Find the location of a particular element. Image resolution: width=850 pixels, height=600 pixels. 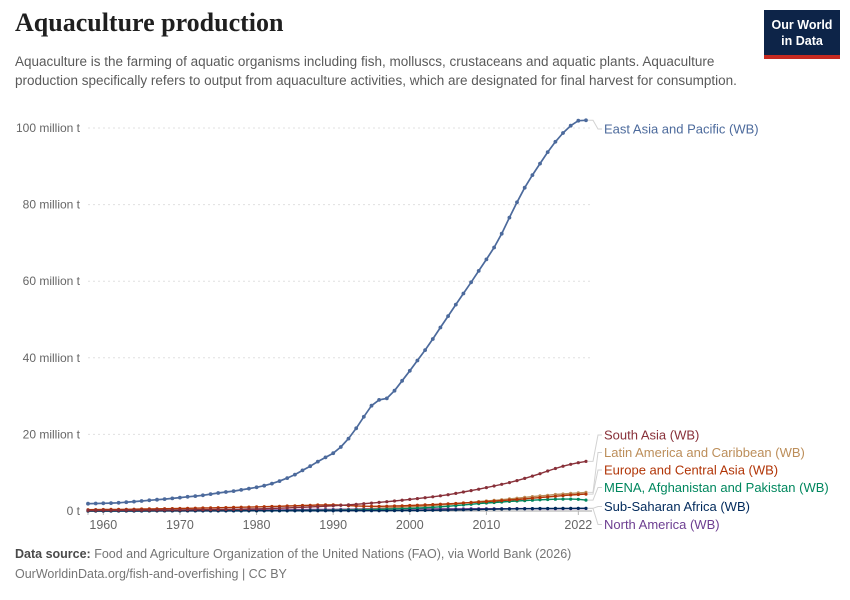

series-line-south-asia-wb is located at coordinates (337, 486).